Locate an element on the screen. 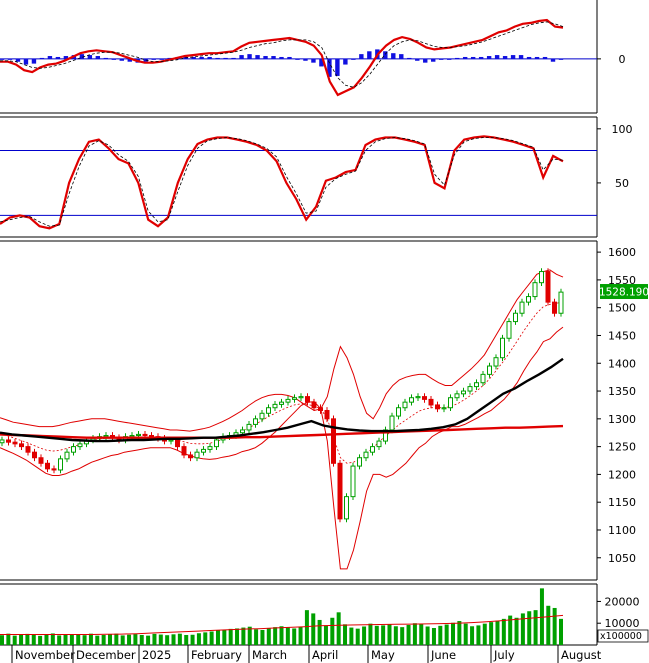 This screenshot has width=649, height=663. y-tick-label: 20000 is located at coordinates (622, 601).